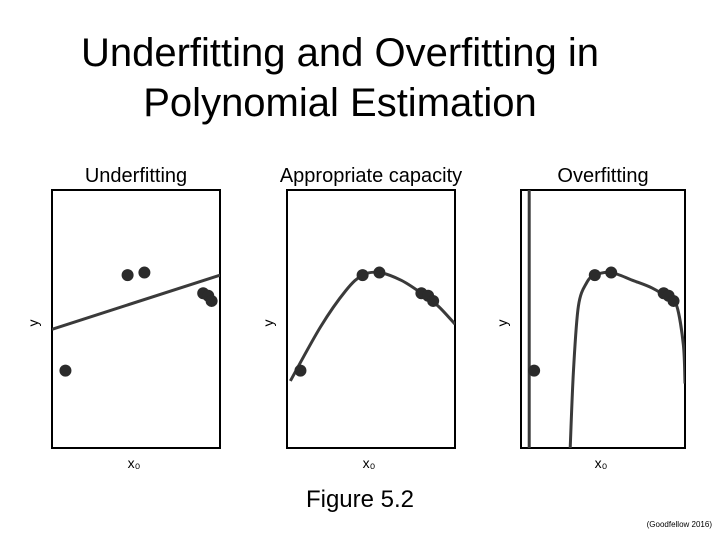  I want to click on slide-title-line-1: Underfitting and Overfitting in, so click(340, 53).